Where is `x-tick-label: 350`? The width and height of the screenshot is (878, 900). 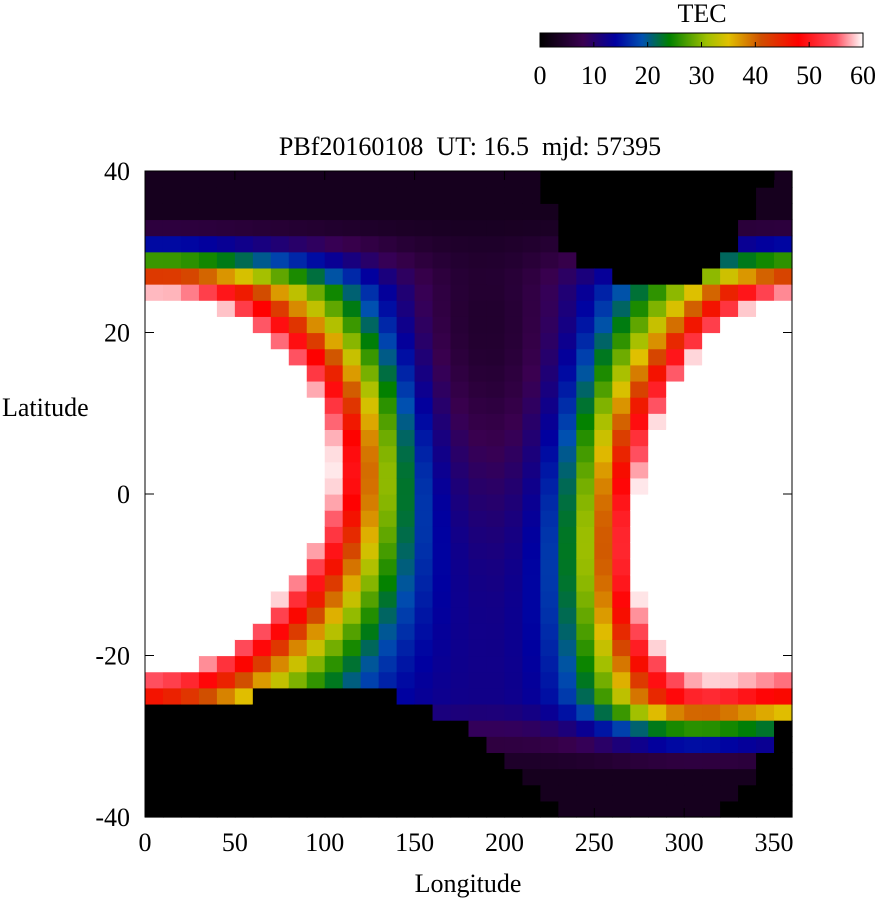 x-tick-label: 350 is located at coordinates (774, 842).